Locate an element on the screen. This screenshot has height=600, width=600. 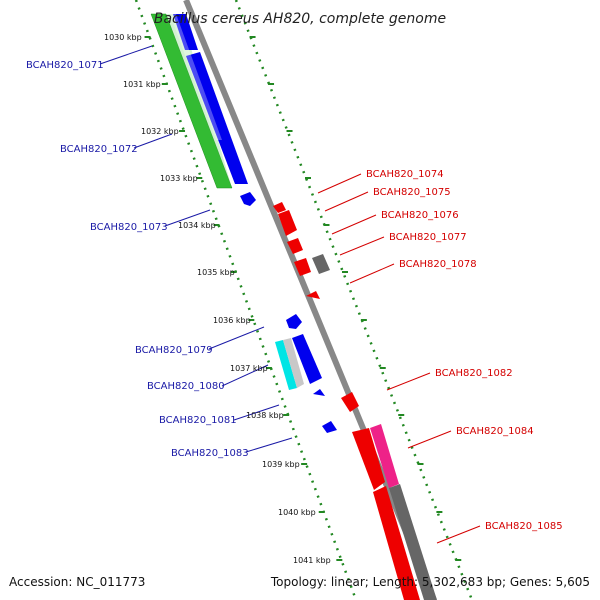
gene-label-1073: BCAH820_1073 is located at coordinates (129, 227).